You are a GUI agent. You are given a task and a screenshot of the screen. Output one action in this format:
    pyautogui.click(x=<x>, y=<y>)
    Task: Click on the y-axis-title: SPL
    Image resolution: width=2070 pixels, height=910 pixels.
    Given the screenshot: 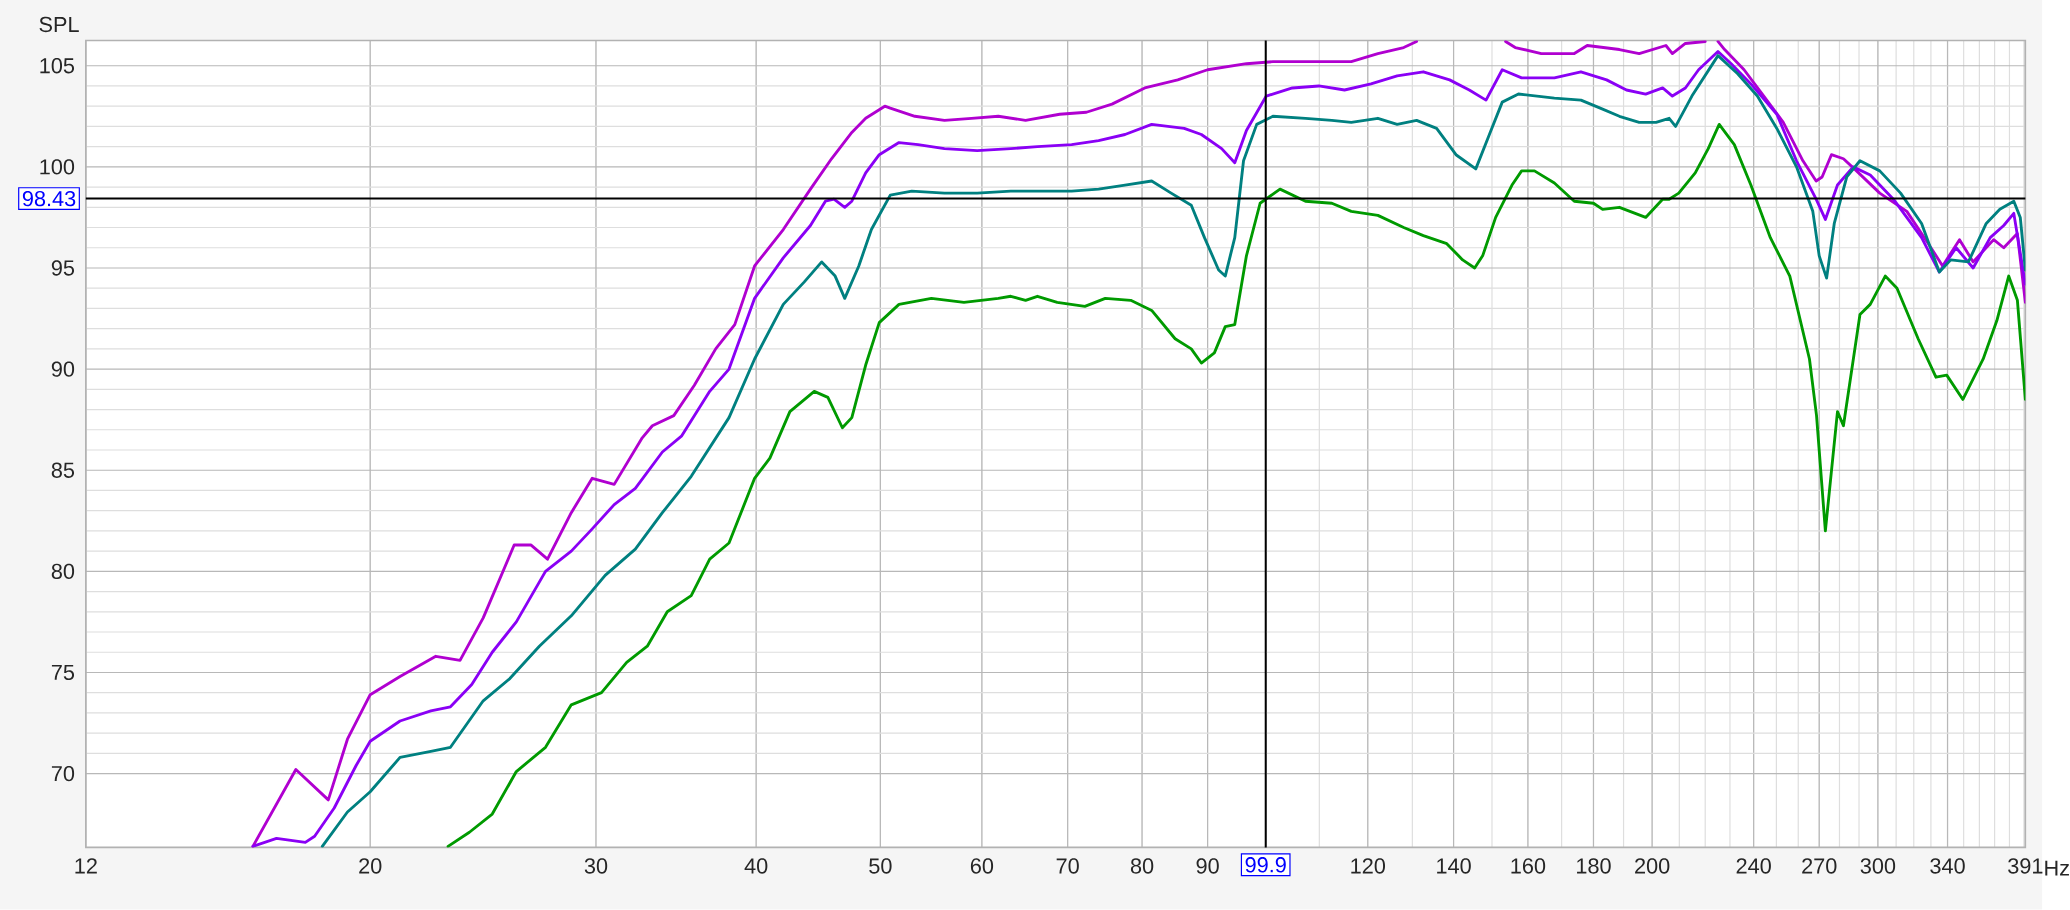 What is the action you would take?
    pyautogui.click(x=59, y=25)
    